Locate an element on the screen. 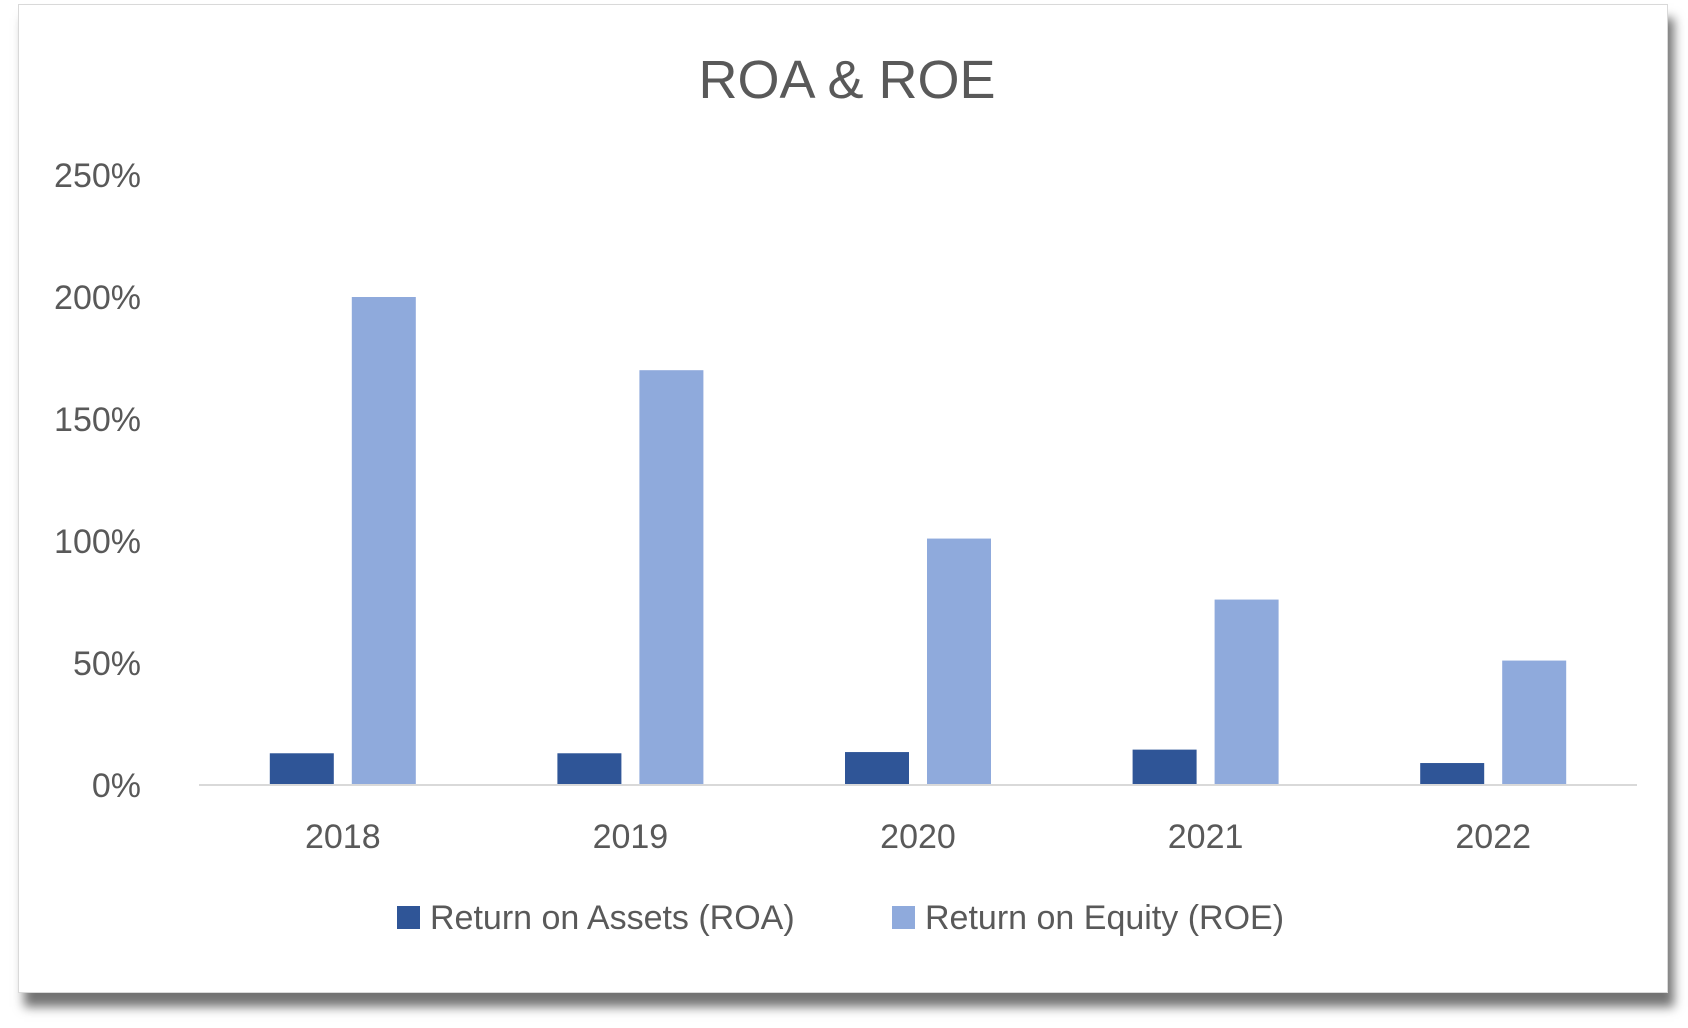 This screenshot has width=1688, height=1028. roa-bar-2022 is located at coordinates (1452, 774).